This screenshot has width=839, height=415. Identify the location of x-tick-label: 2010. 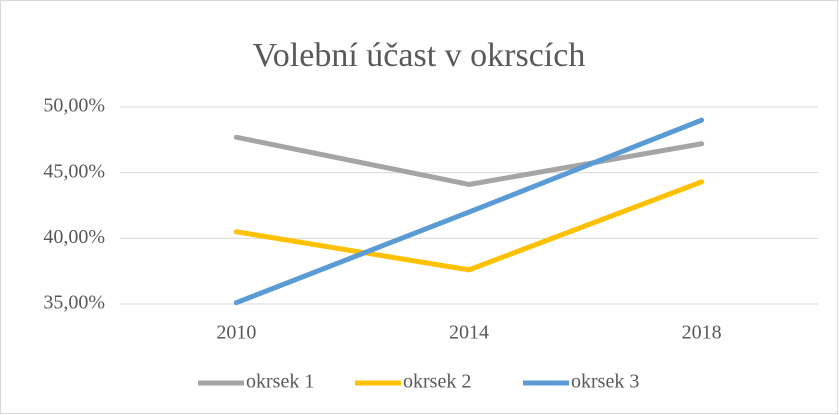
(236, 333).